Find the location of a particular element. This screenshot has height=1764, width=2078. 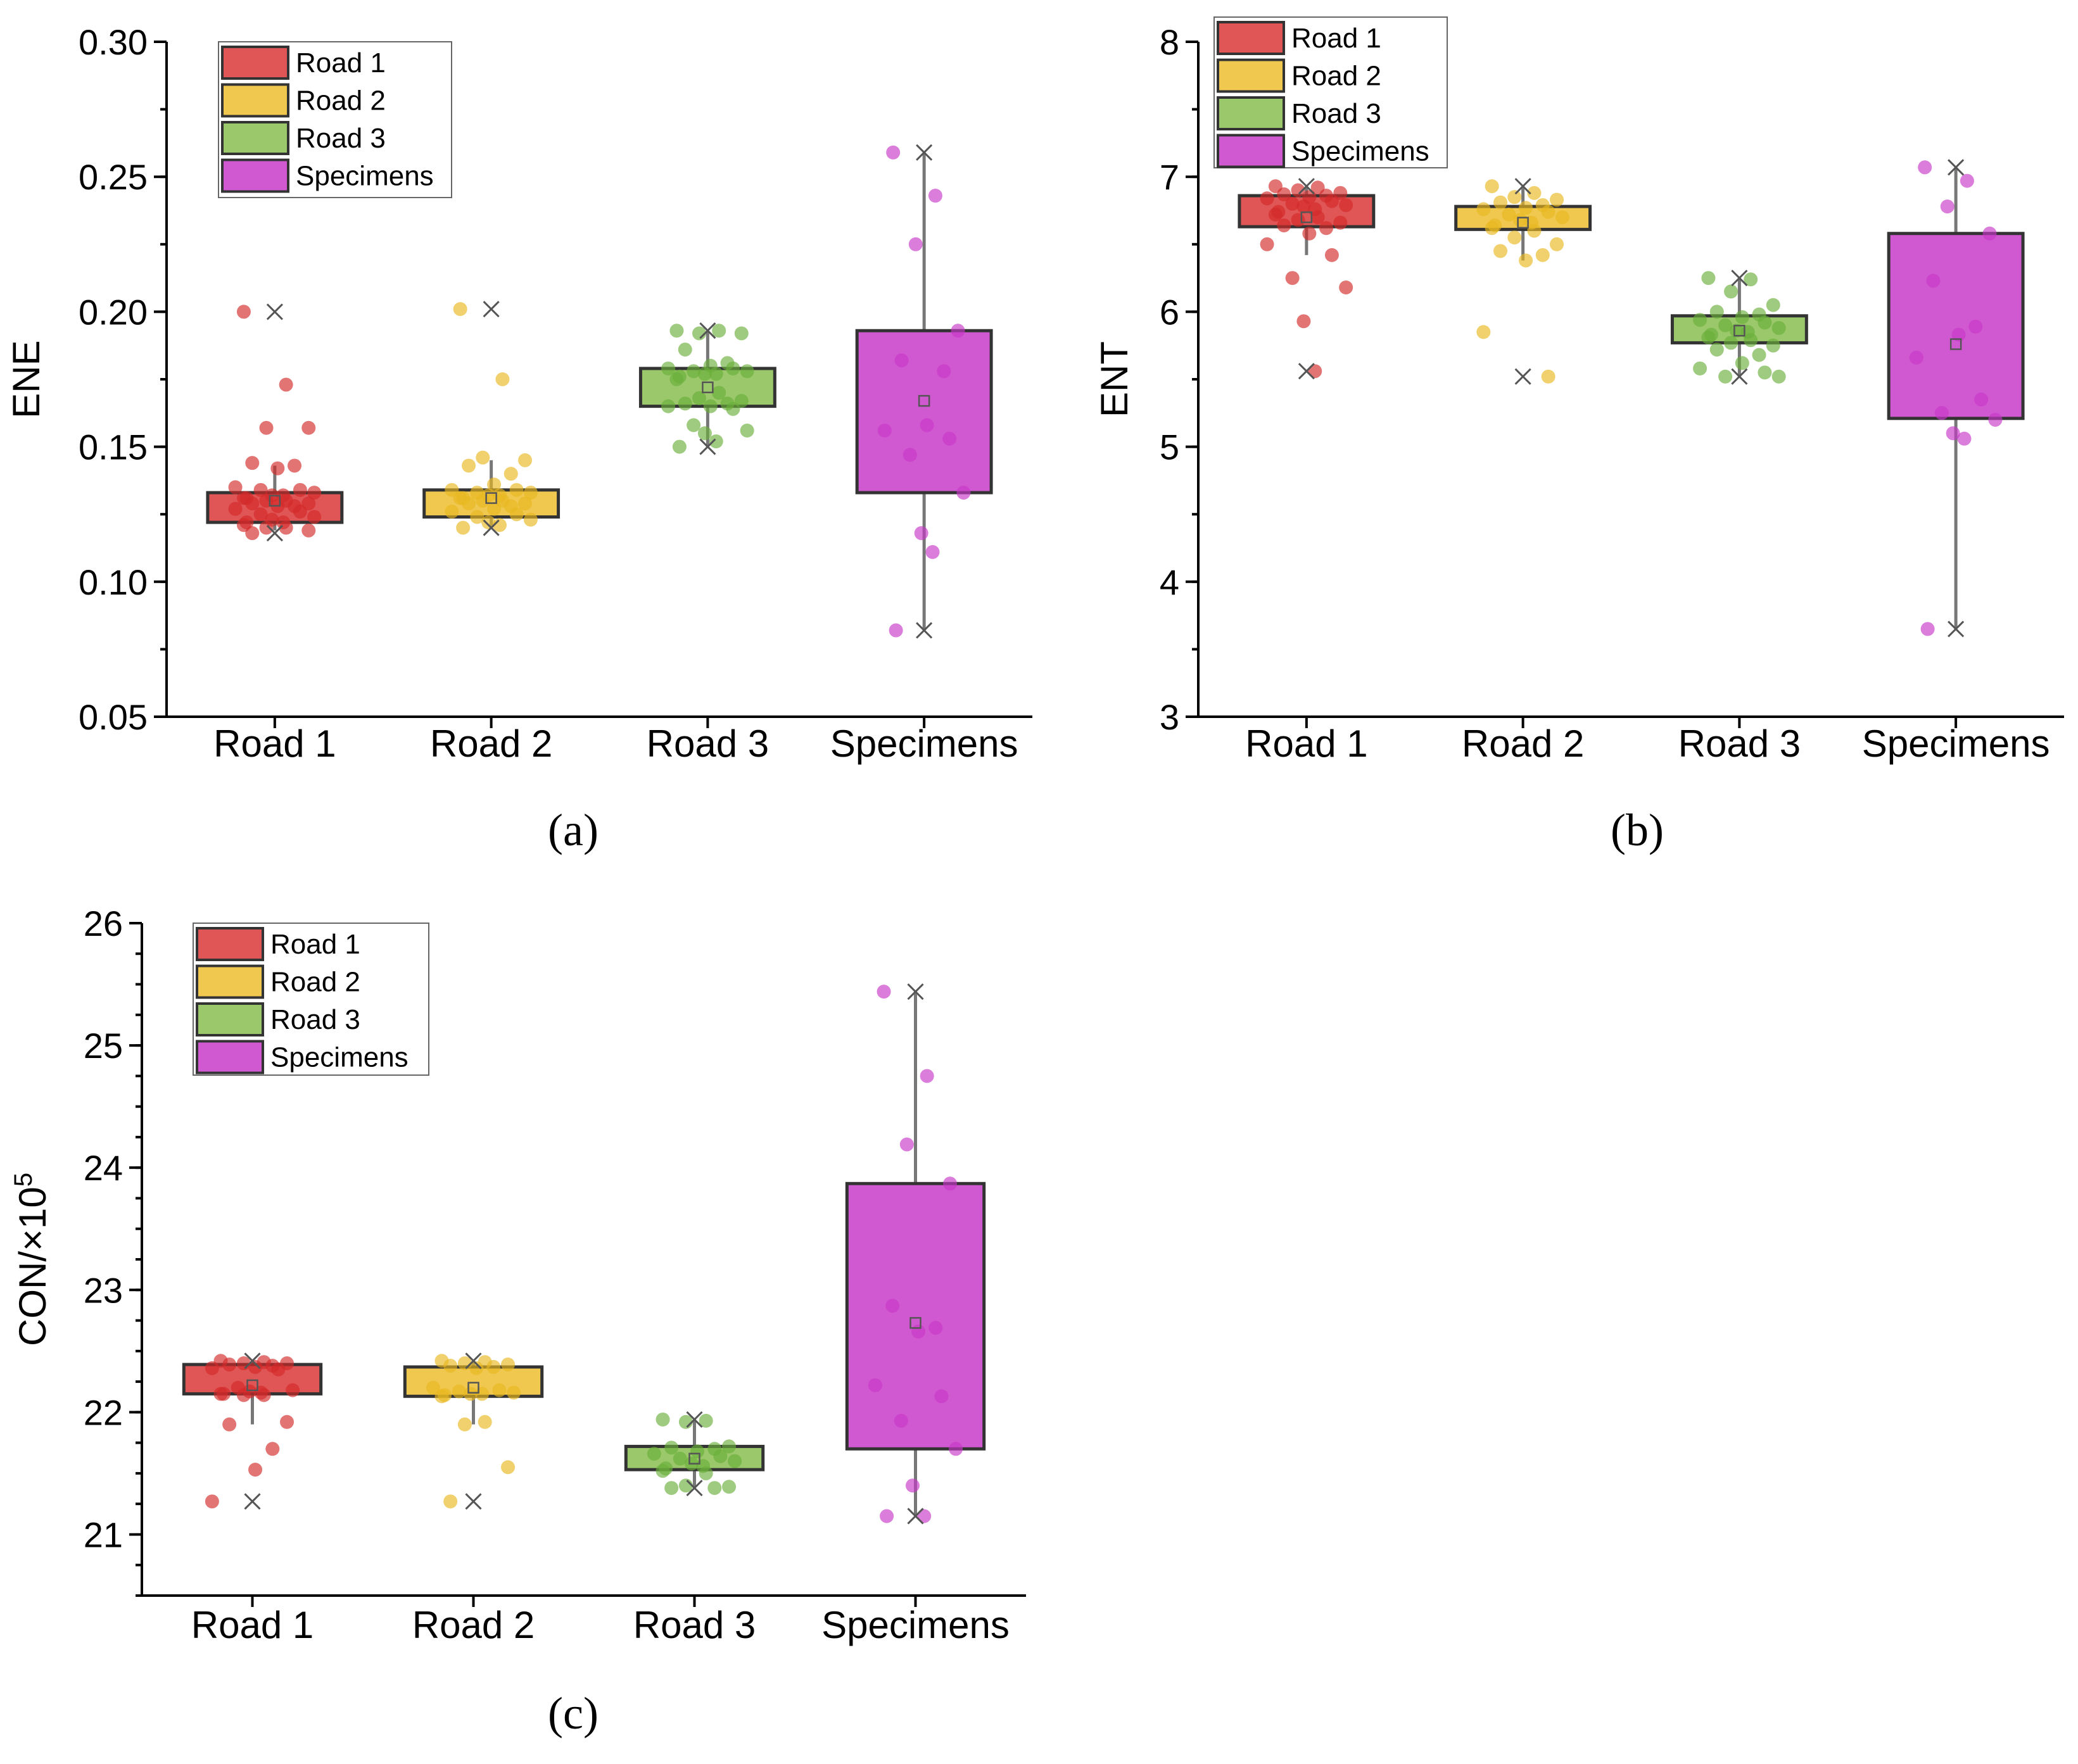

x-category-label: Road 1 is located at coordinates (274, 743).